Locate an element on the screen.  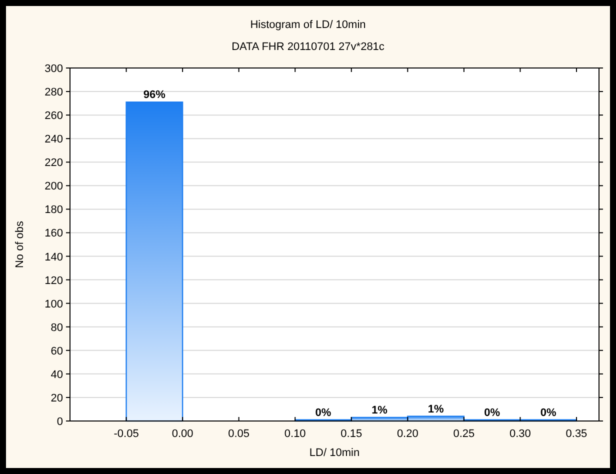
y-tick-label: 60 is located at coordinates (56, 351).